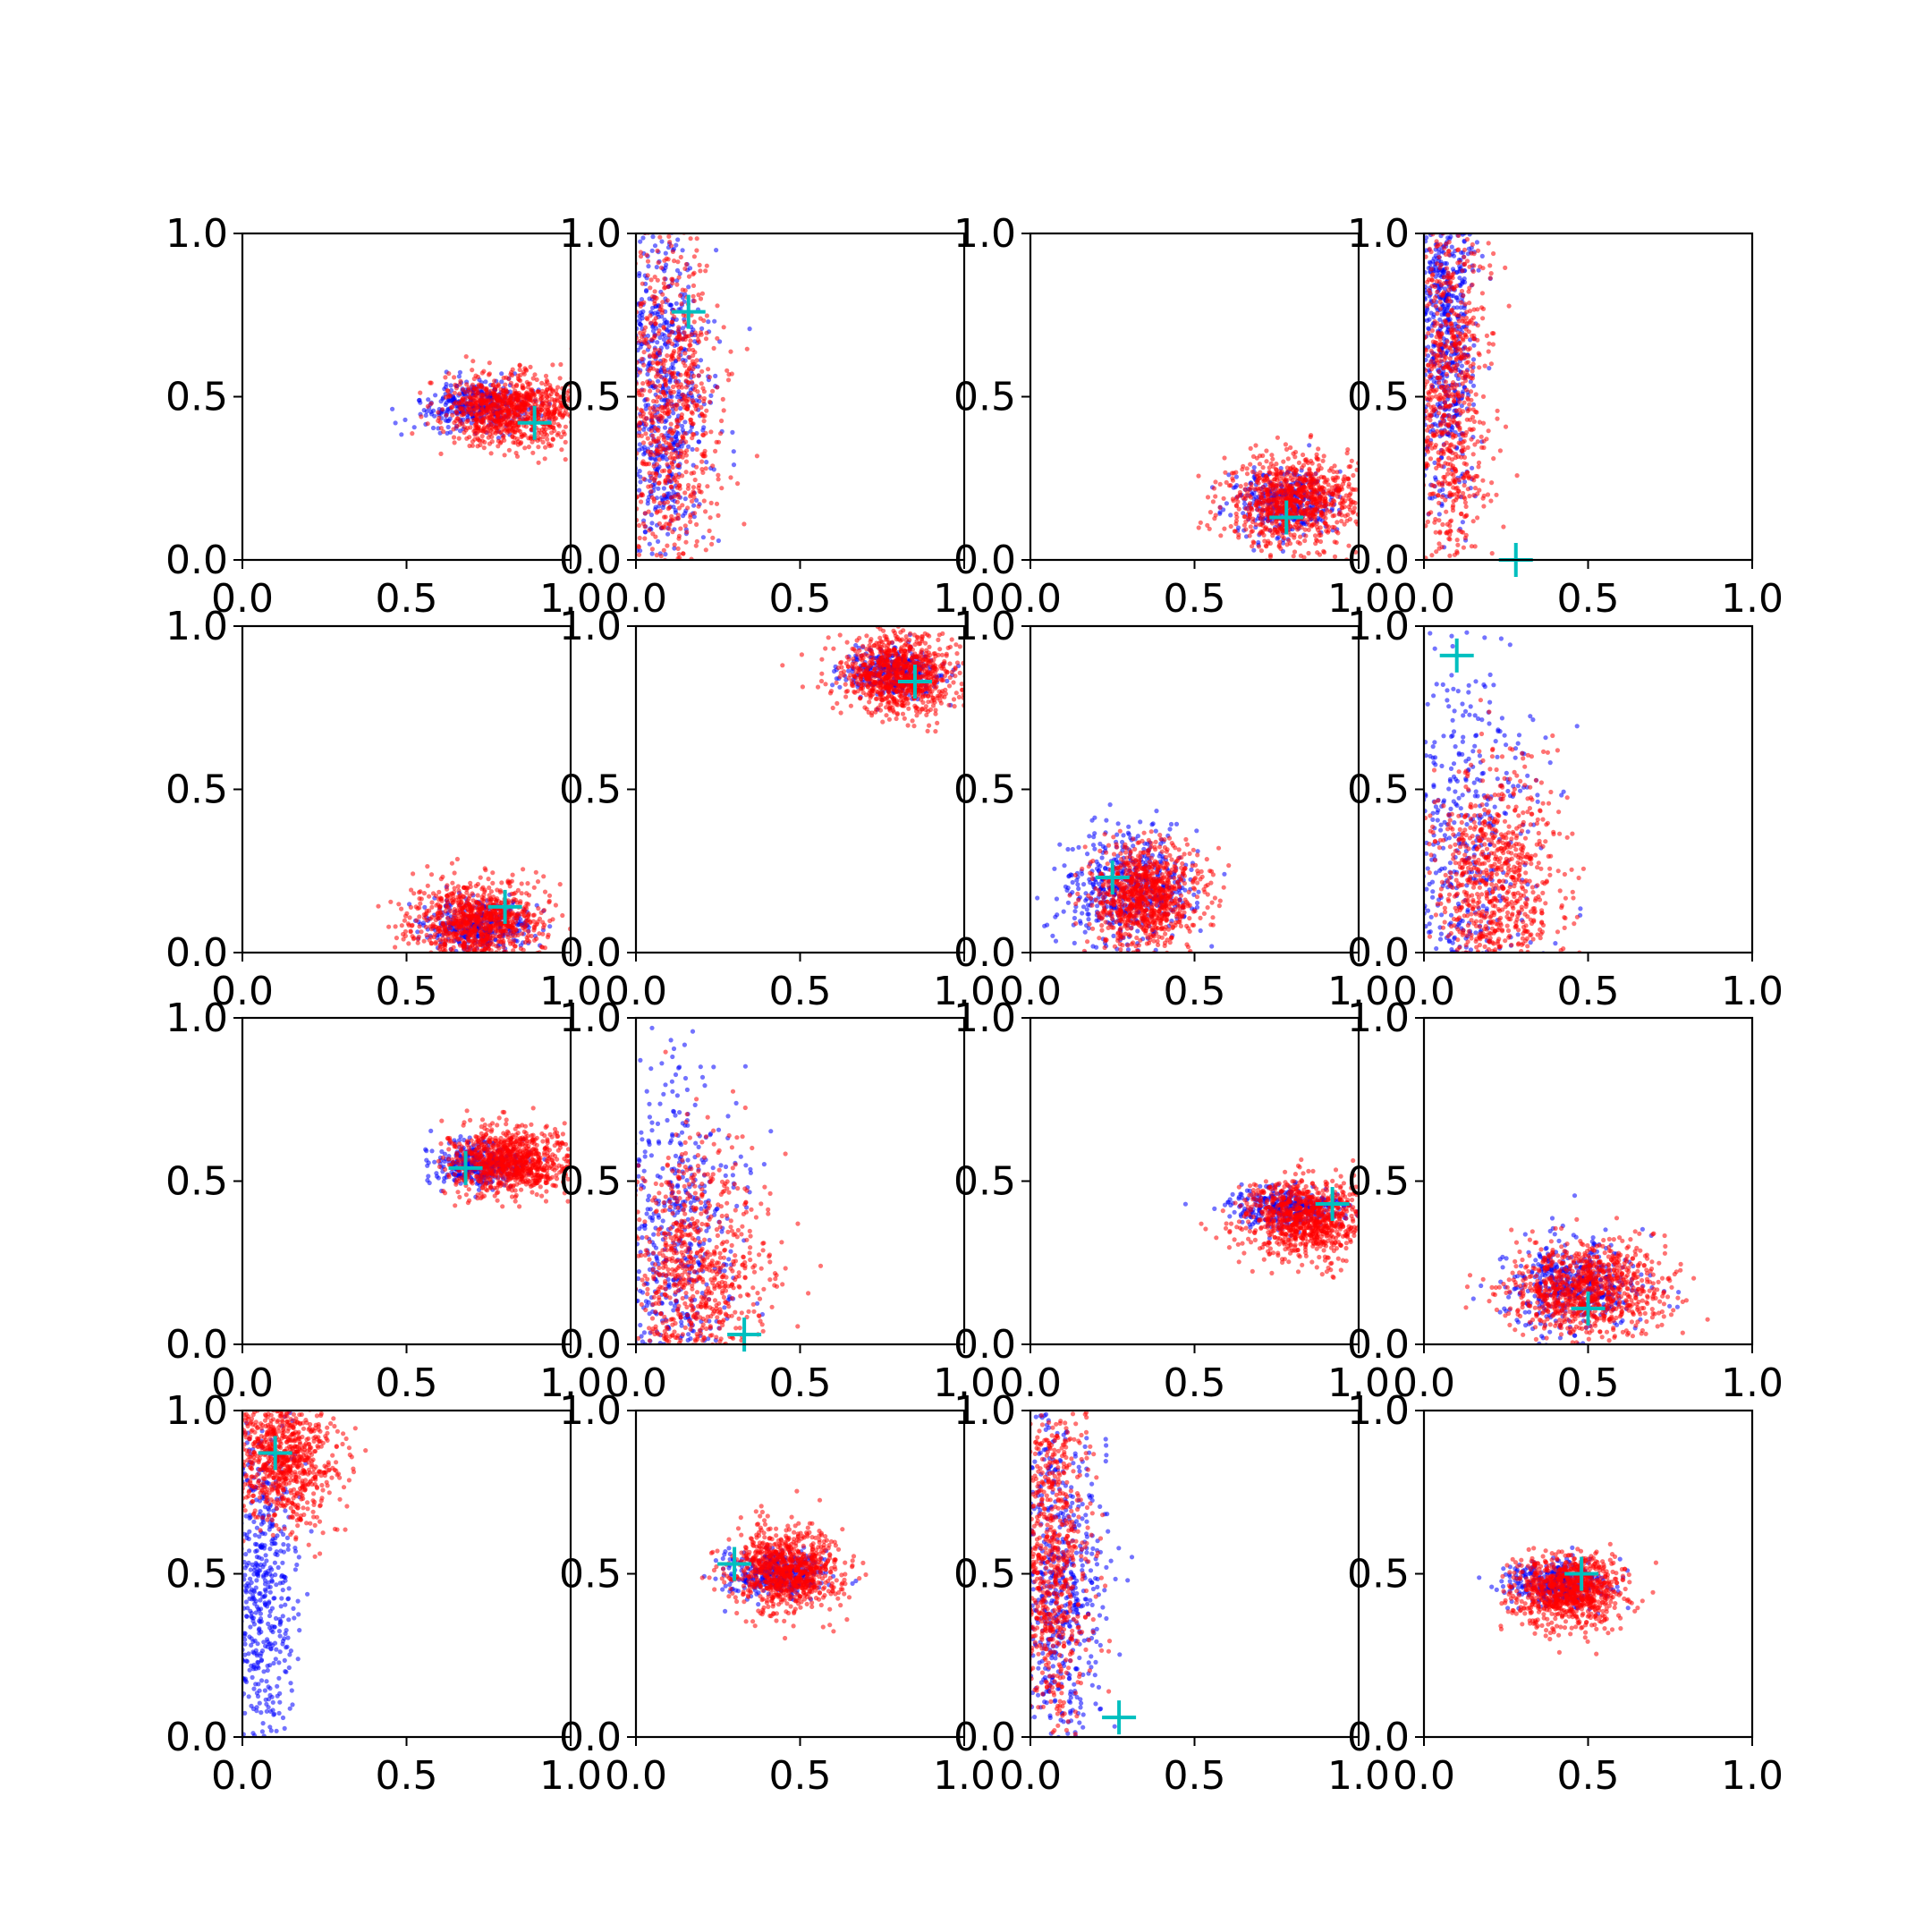 The width and height of the screenshot is (1932, 1932). Describe the element at coordinates (1472, 396) in the screenshot. I see `subplot-4-points` at that location.